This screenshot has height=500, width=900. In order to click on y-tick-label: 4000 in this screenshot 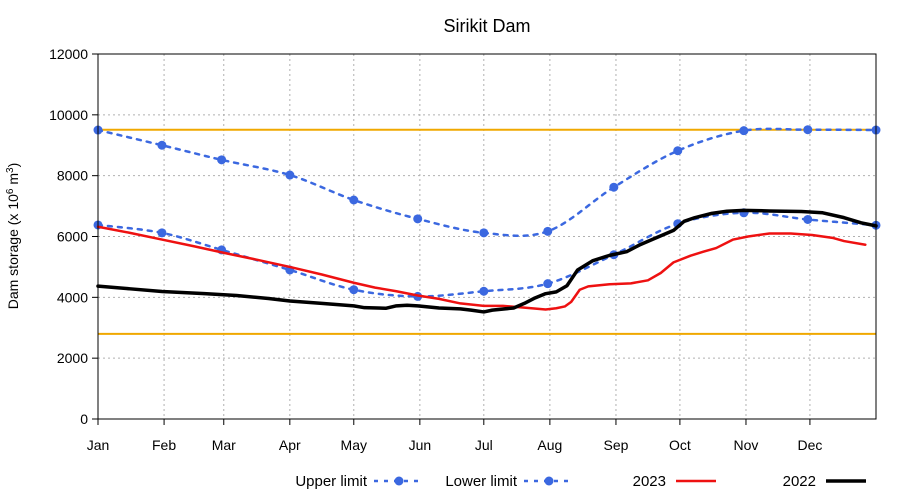, I will do `click(72, 297)`.